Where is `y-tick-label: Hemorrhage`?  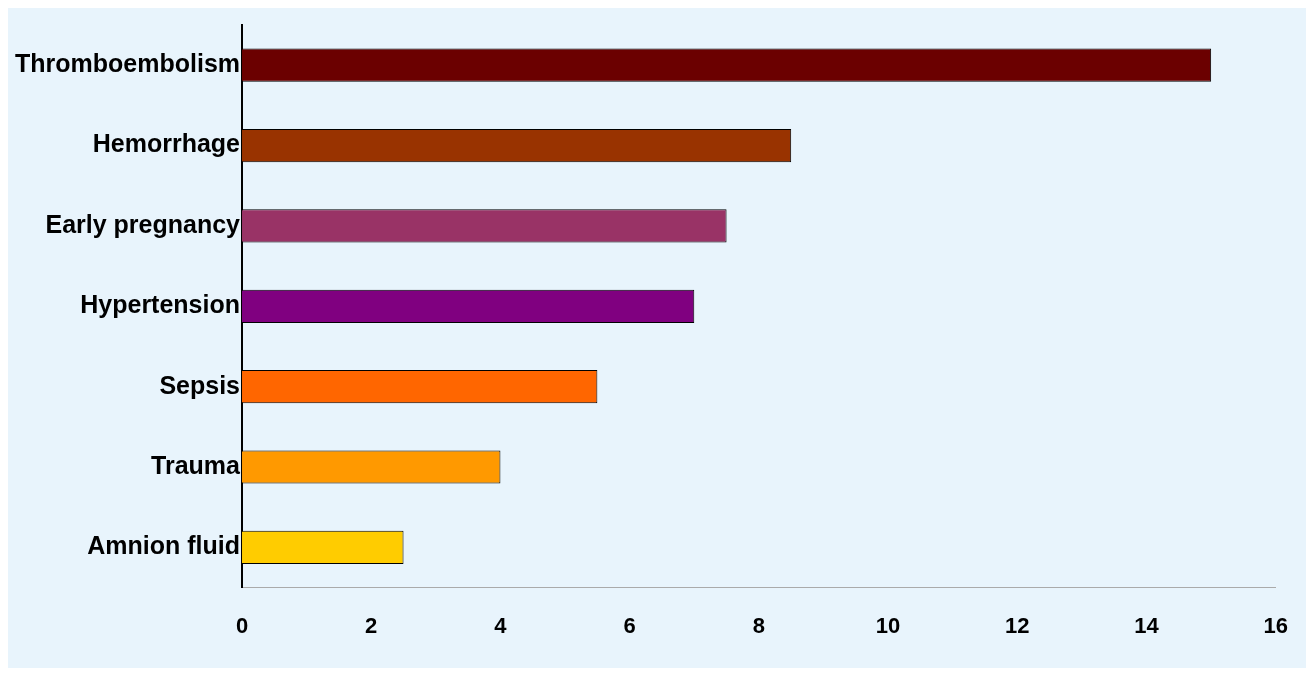
y-tick-label: Hemorrhage is located at coordinates (166, 143).